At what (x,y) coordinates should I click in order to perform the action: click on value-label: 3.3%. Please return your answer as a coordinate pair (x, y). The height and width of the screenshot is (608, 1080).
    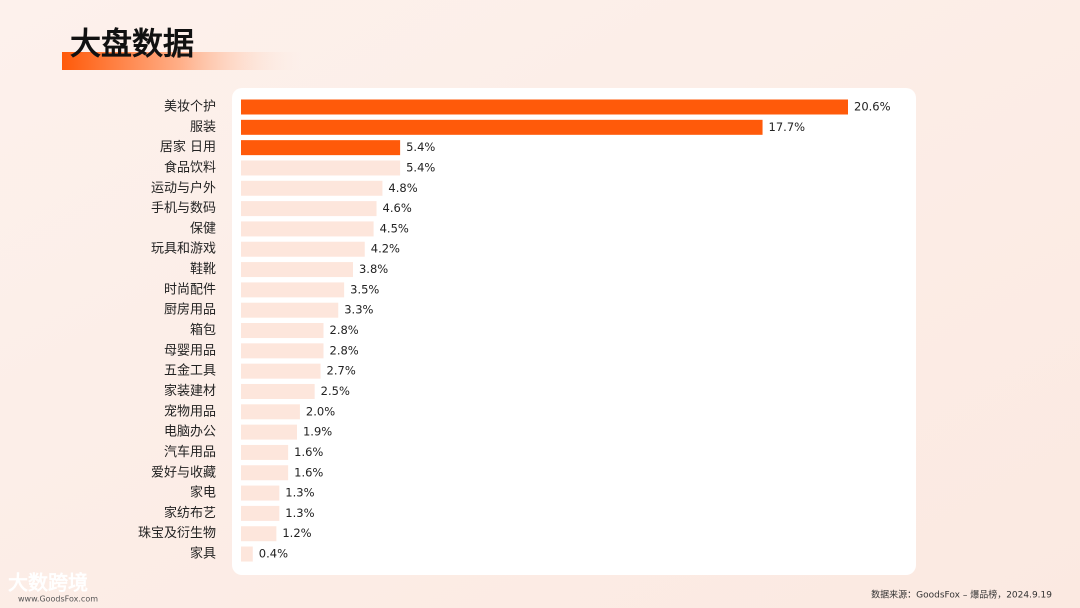
    Looking at the image, I should click on (358, 310).